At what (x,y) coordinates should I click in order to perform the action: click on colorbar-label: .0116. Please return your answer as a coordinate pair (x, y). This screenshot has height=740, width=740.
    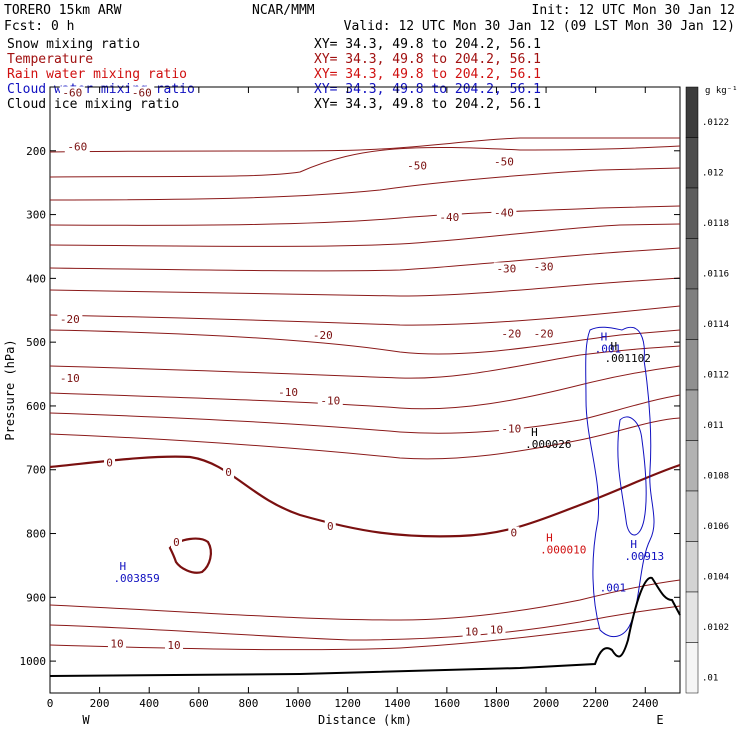
    Looking at the image, I should click on (715, 274).